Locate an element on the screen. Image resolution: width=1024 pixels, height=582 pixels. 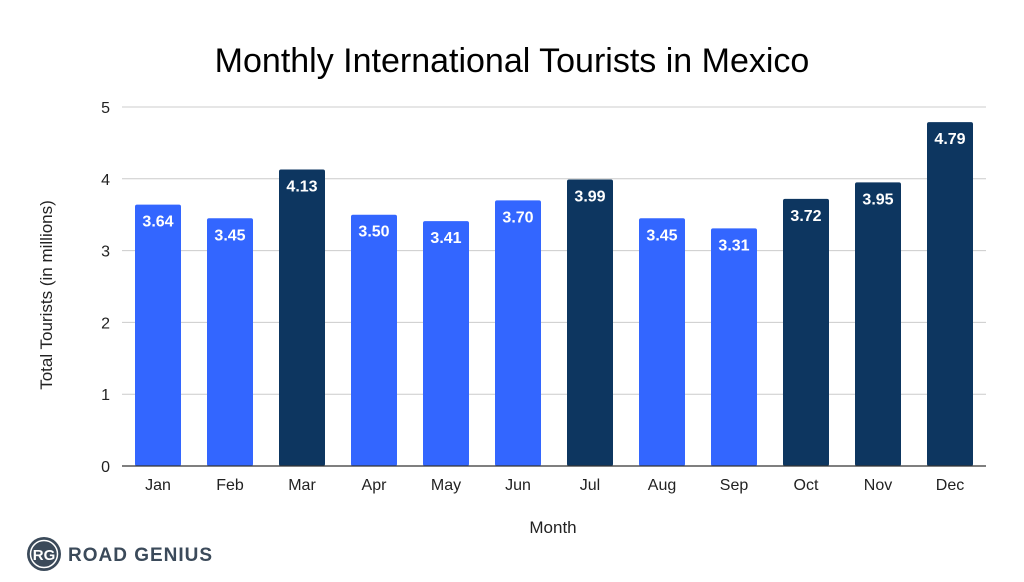
bar-nov is located at coordinates (878, 324).